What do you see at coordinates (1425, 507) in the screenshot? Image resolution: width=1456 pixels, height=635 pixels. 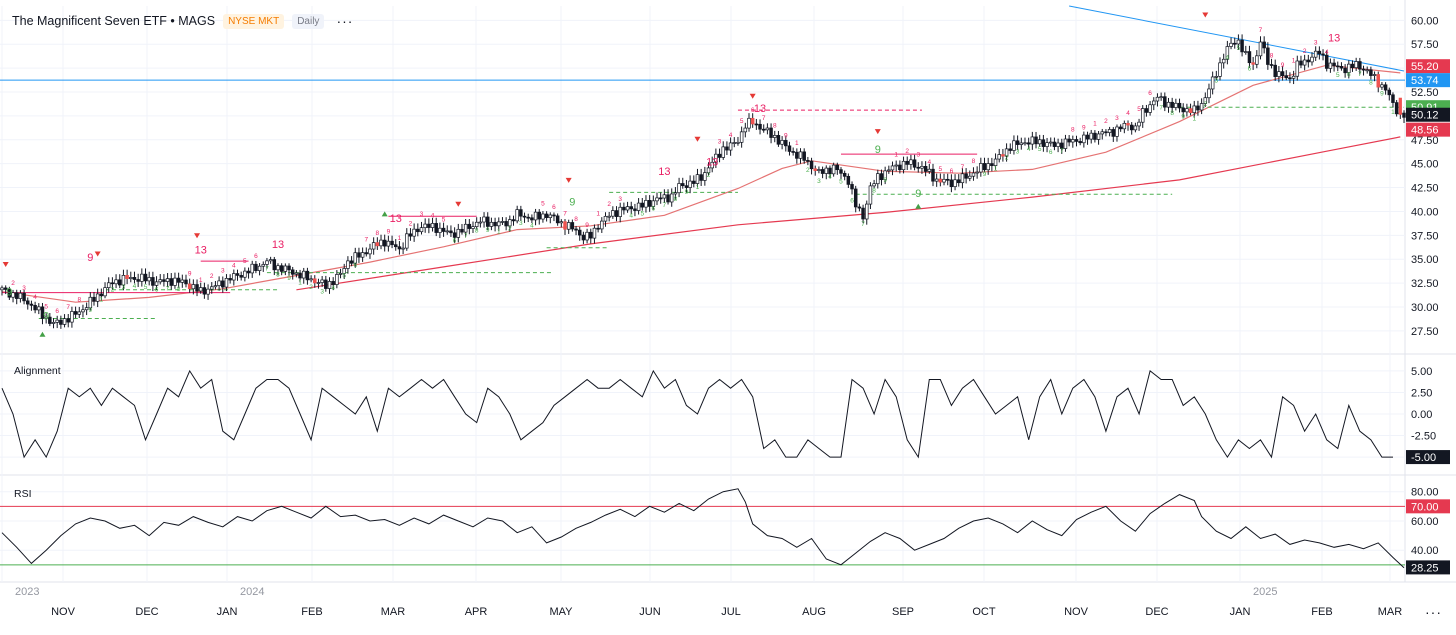 I see `rsi-value-label: 70.00` at bounding box center [1425, 507].